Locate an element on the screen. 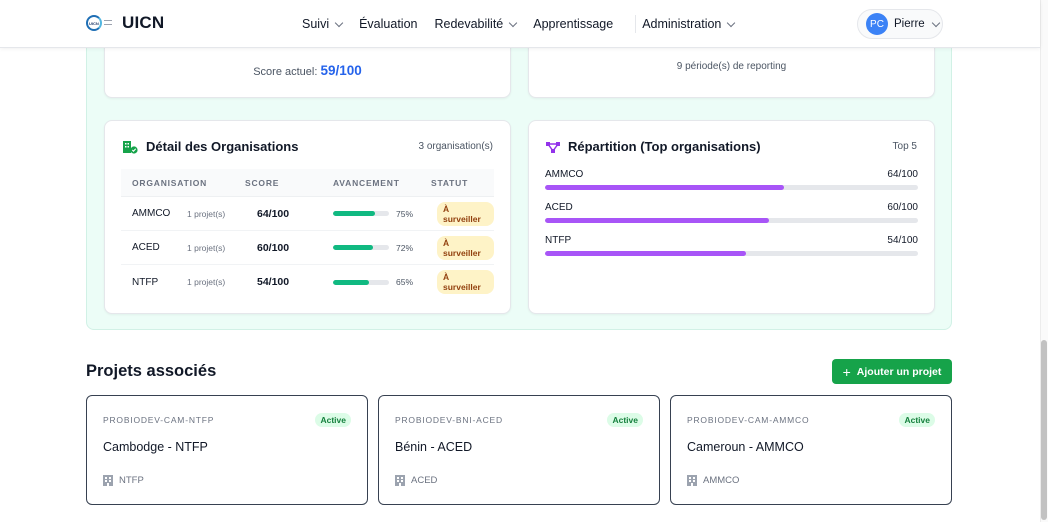 The width and height of the screenshot is (1048, 522). col-avancement: AVANCEMENT is located at coordinates (366, 182).